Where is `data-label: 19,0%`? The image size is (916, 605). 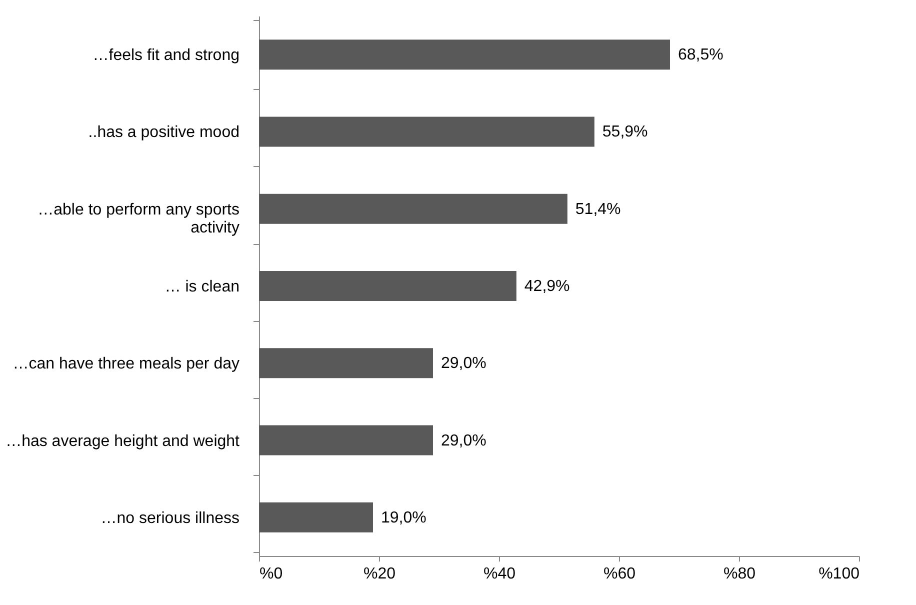
data-label: 19,0% is located at coordinates (403, 517).